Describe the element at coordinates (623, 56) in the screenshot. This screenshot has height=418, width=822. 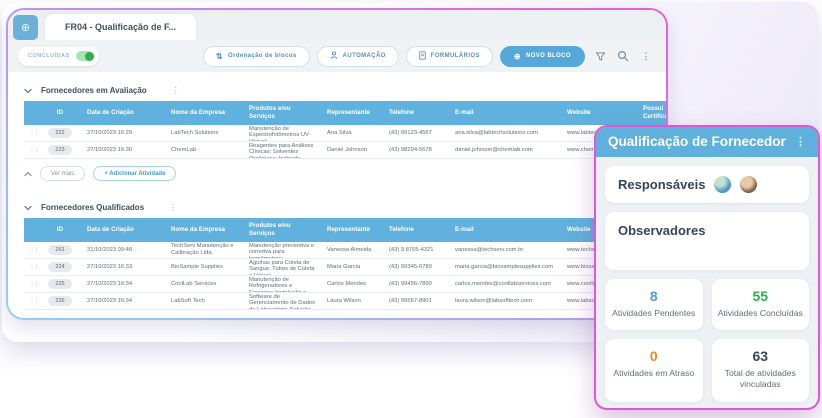
I see `search-icon` at that location.